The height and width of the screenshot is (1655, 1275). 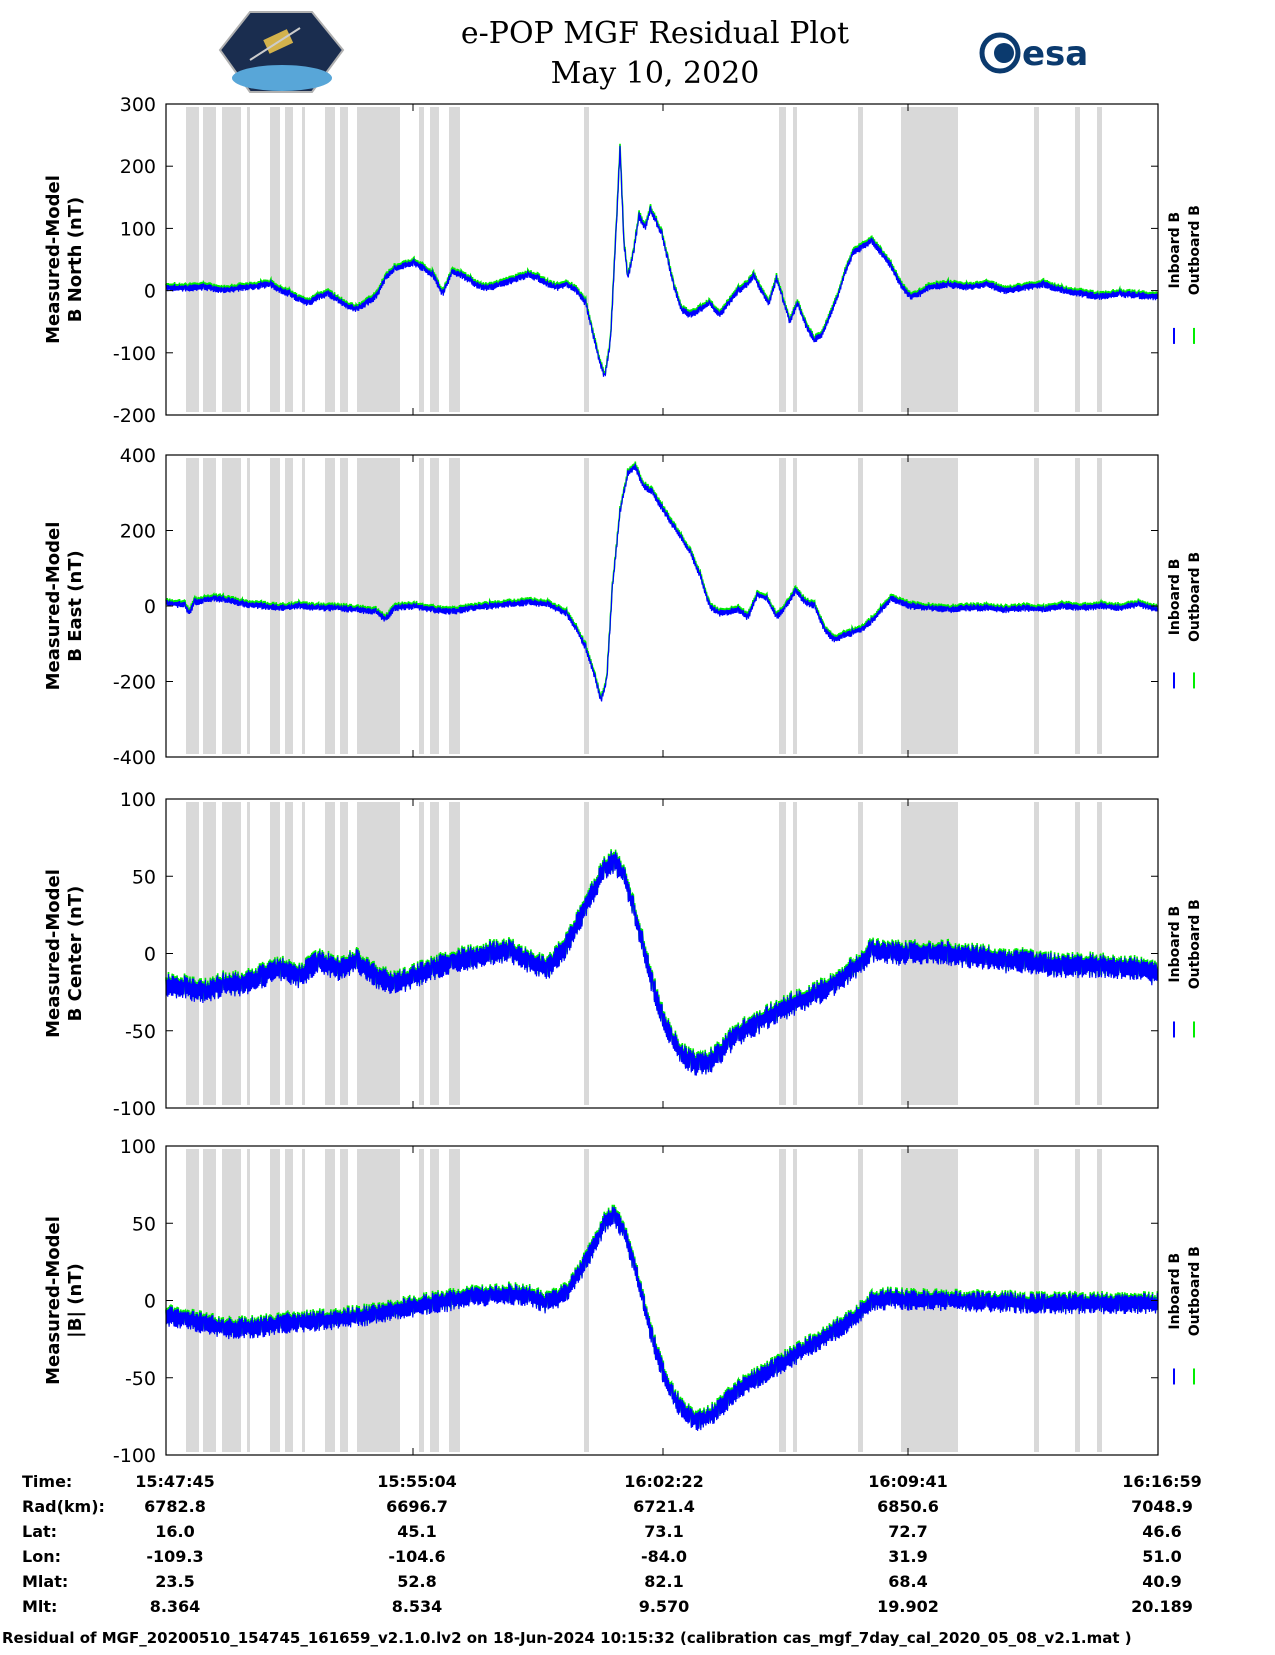 I want to click on table-column-1: 15:47:45 6782.8 16.0 -109.3 23.5 8.364, so click(x=175, y=1544).